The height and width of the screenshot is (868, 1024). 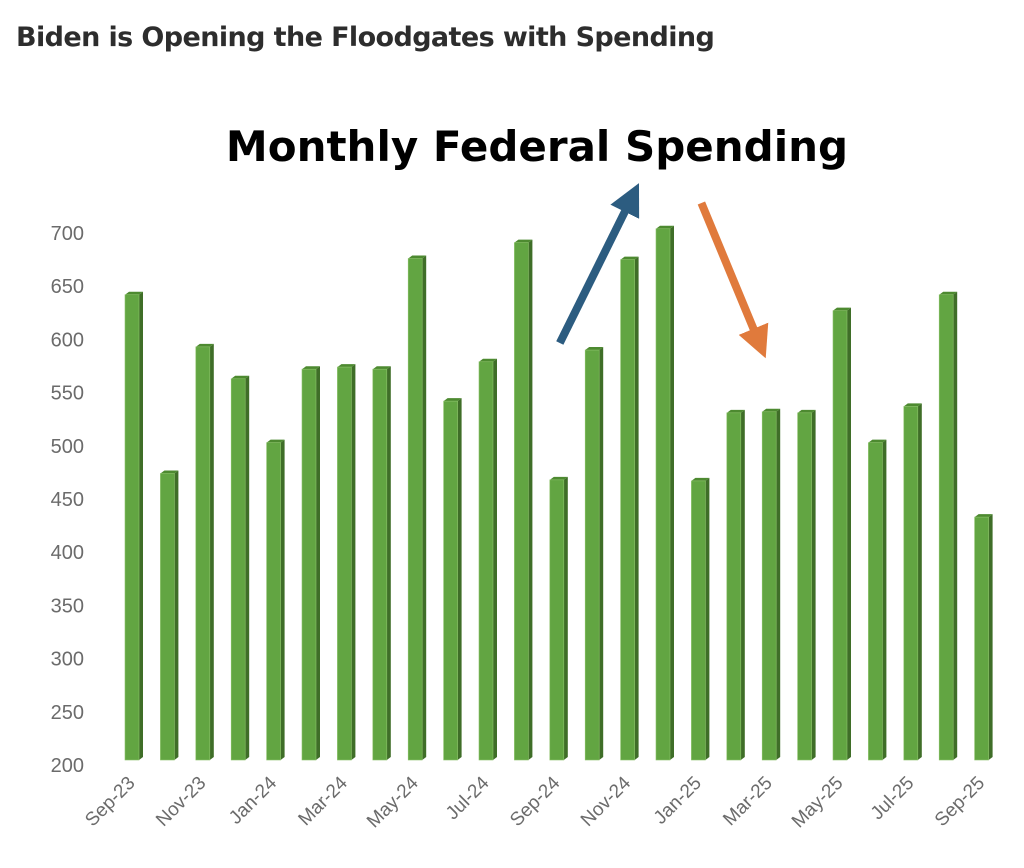 What do you see at coordinates (678, 801) in the screenshot?
I see `x-tick-label: Jan-25` at bounding box center [678, 801].